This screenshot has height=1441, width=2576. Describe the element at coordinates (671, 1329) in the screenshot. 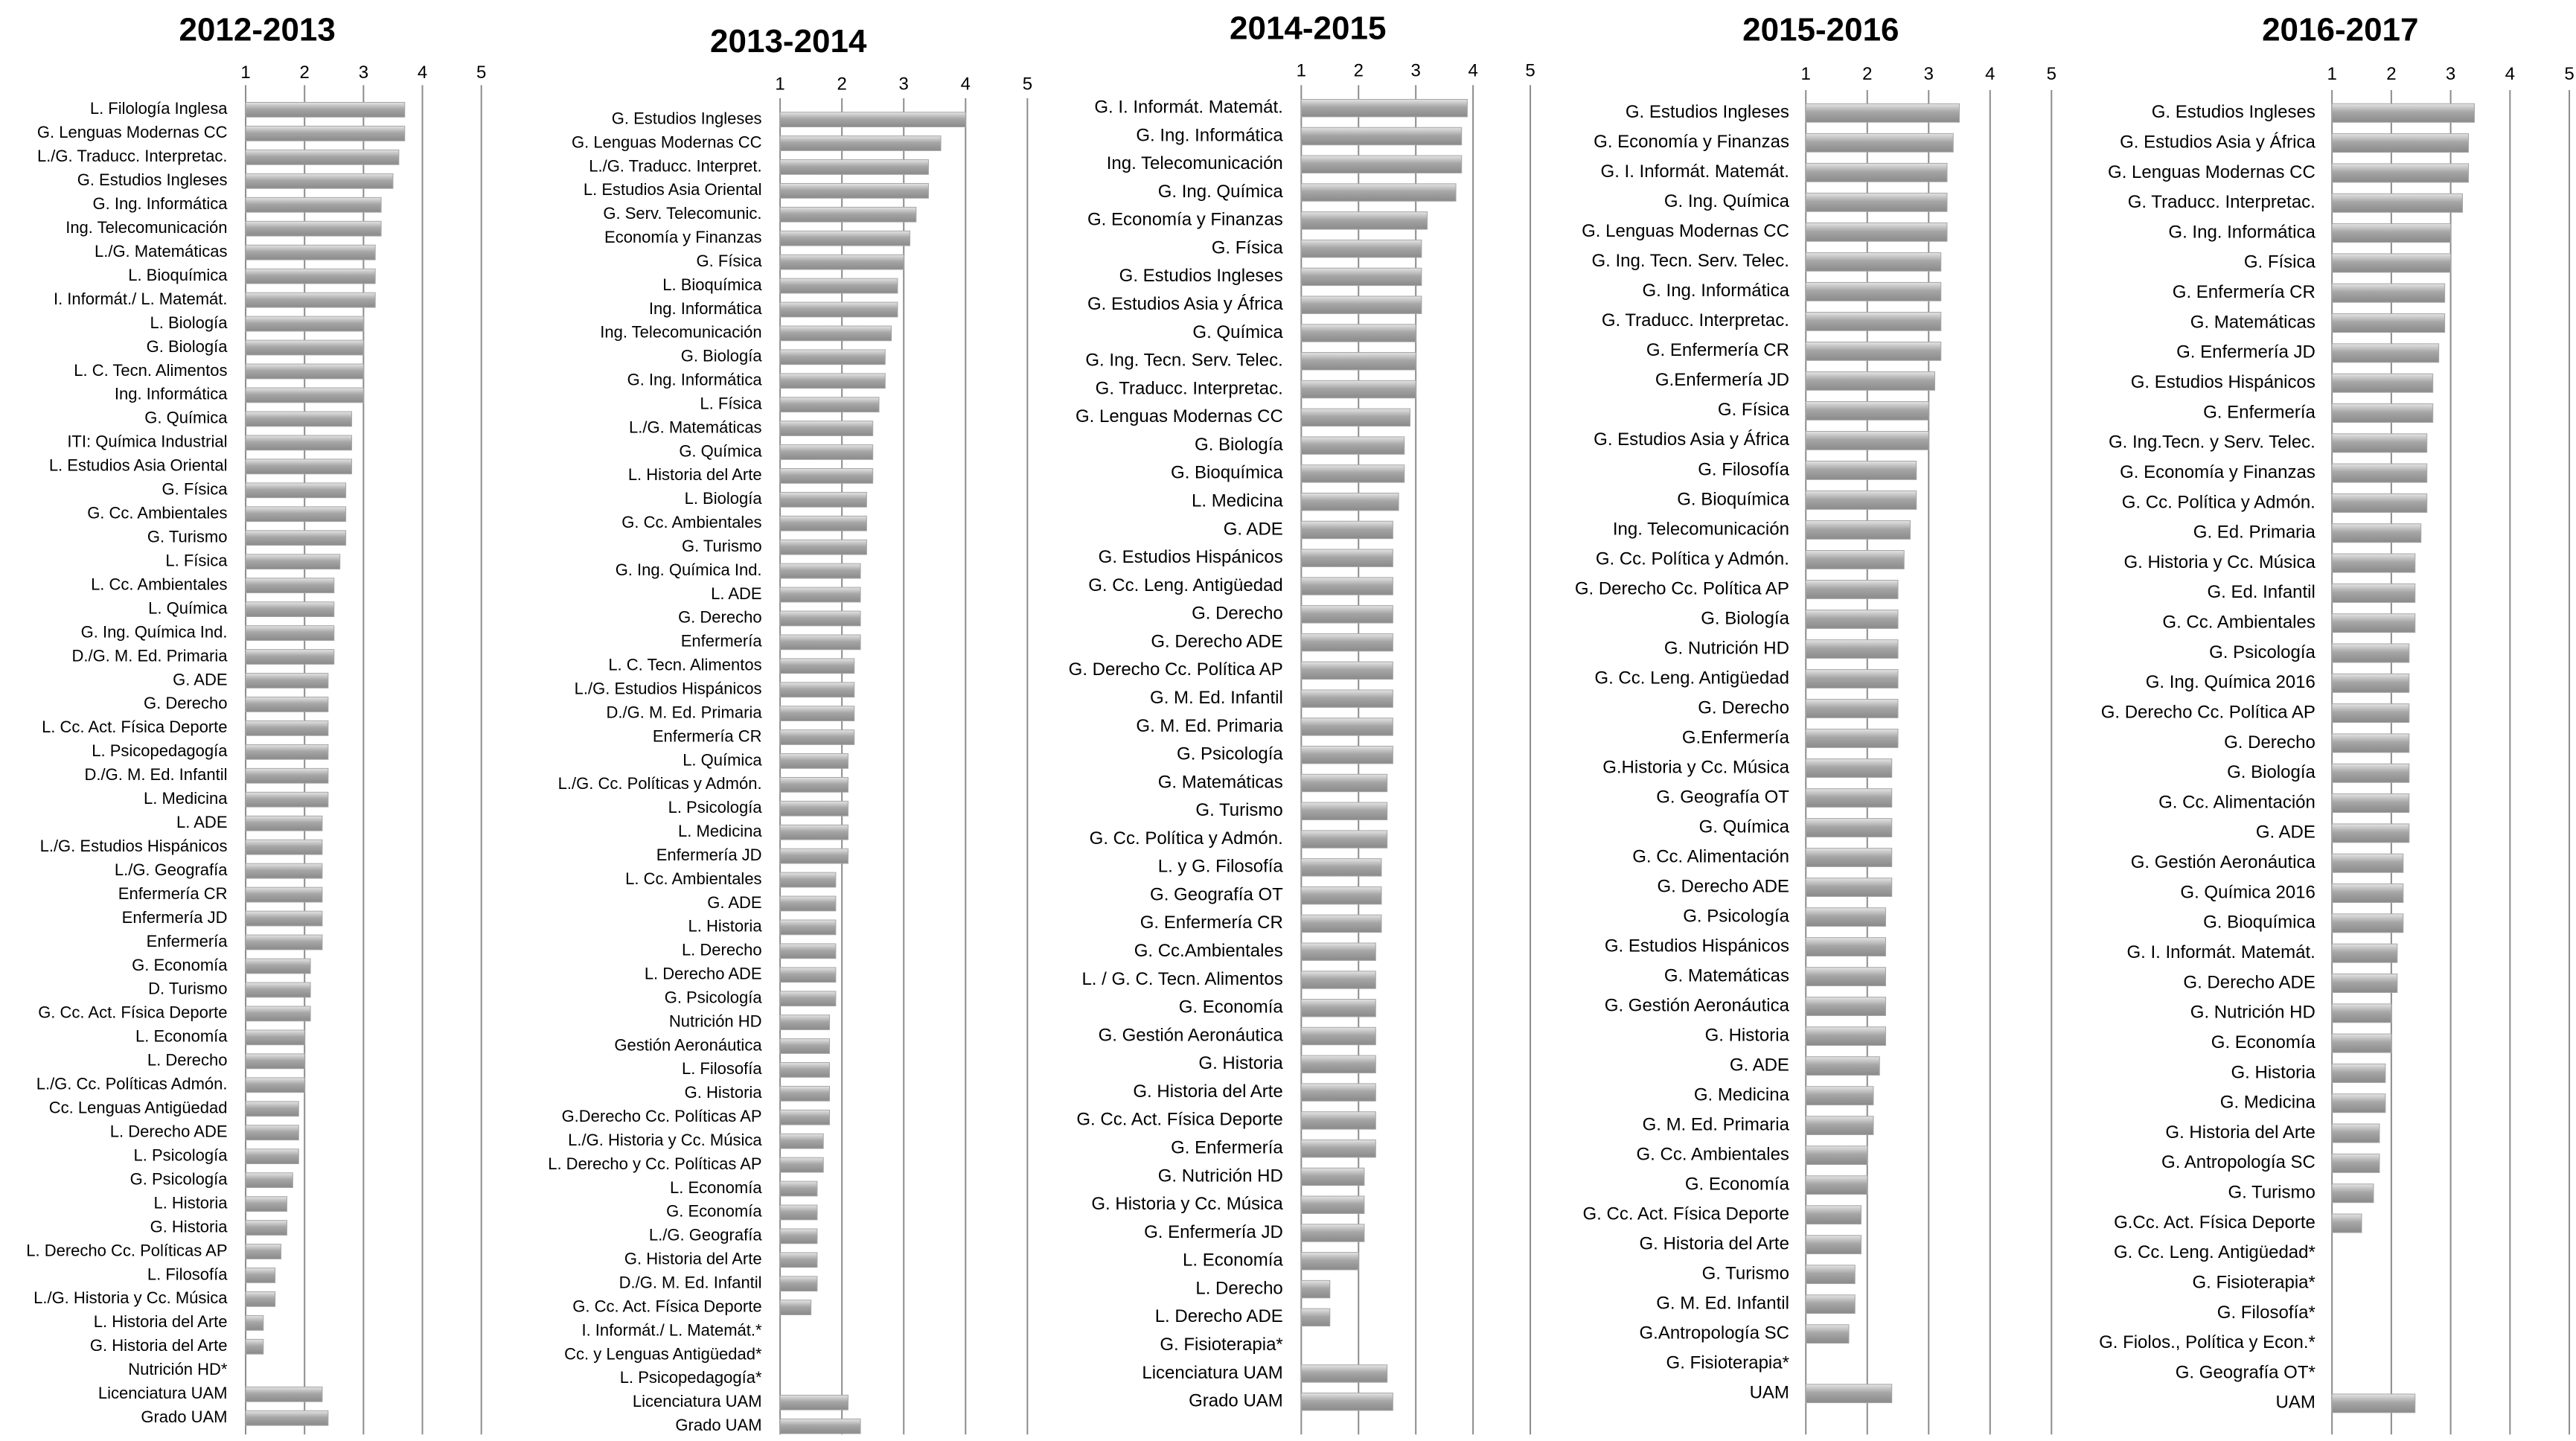

I see `category-label: I. Informát./ L. Matemát.*` at that location.